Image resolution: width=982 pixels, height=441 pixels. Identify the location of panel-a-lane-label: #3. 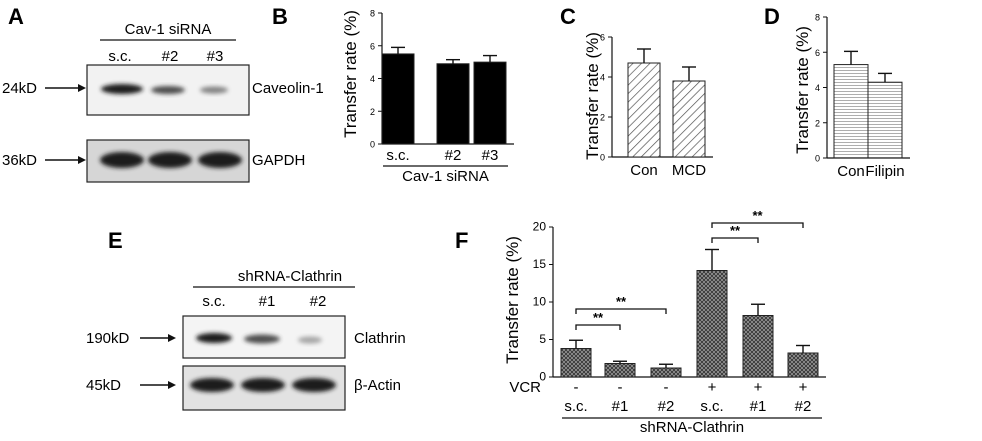
(215, 56).